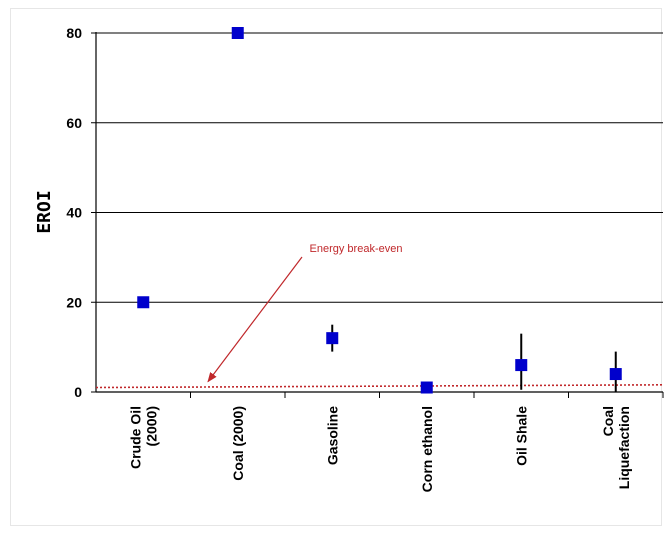  What do you see at coordinates (151, 426) in the screenshot?
I see `category-label-line: (2000)` at bounding box center [151, 426].